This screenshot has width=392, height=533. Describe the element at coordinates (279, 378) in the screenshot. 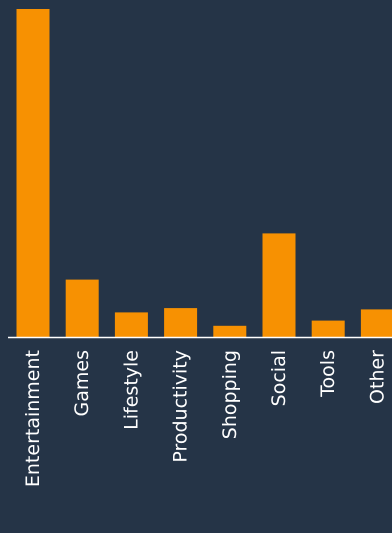

I see `tick-label-social: Social` at that location.